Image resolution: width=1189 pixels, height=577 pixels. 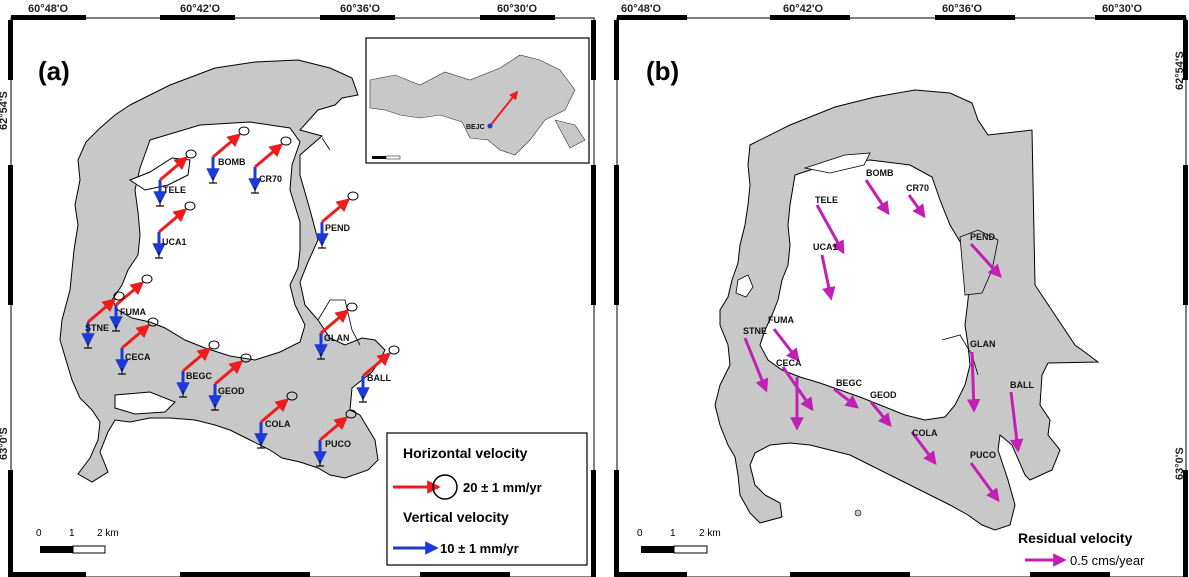 What do you see at coordinates (1180, 70) in the screenshot?
I see `lat-top-b: 62°54'S` at bounding box center [1180, 70].